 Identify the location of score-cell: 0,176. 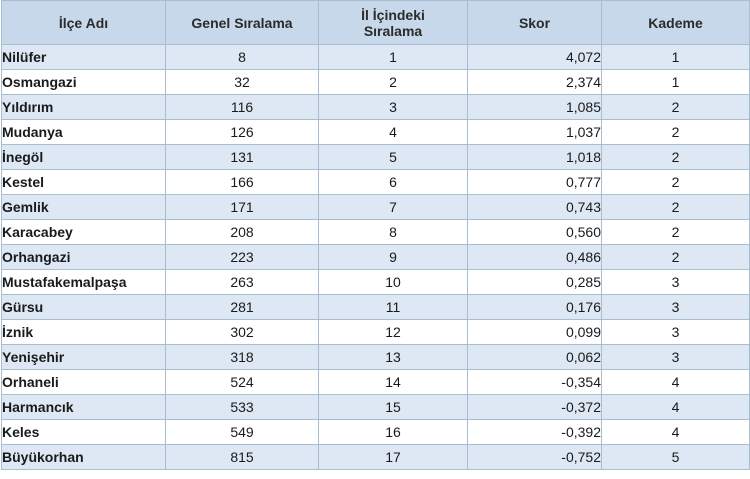
(534, 307).